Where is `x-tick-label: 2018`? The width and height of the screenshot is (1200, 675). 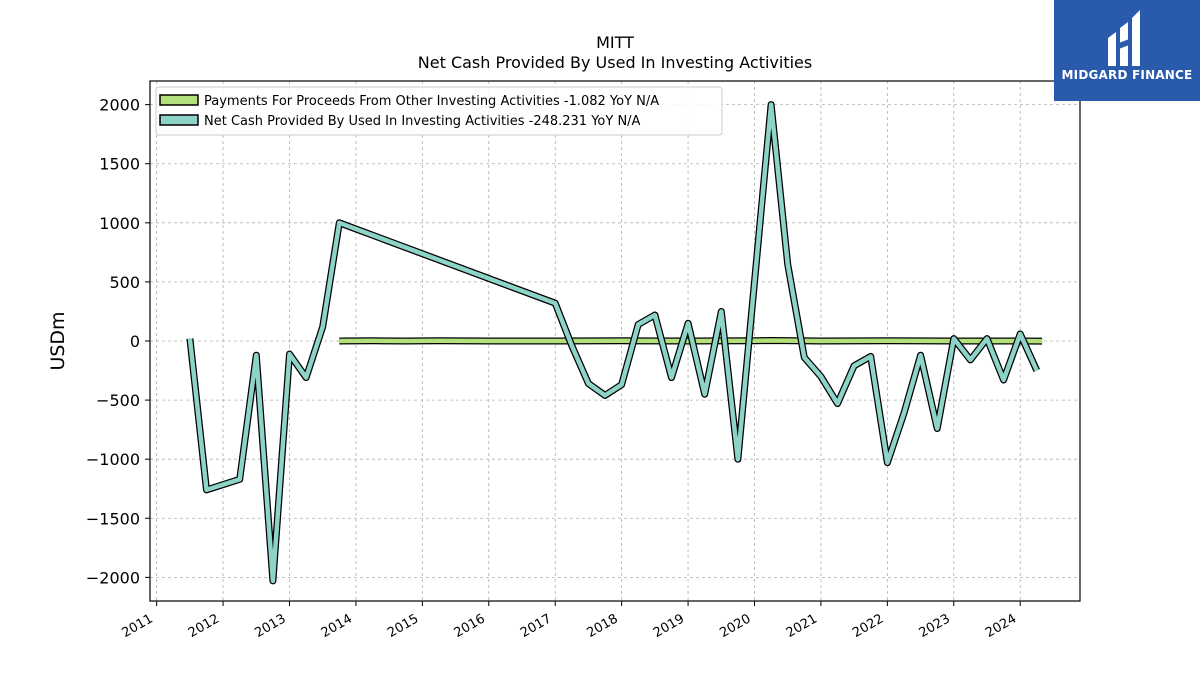 x-tick-label: 2018 is located at coordinates (602, 626).